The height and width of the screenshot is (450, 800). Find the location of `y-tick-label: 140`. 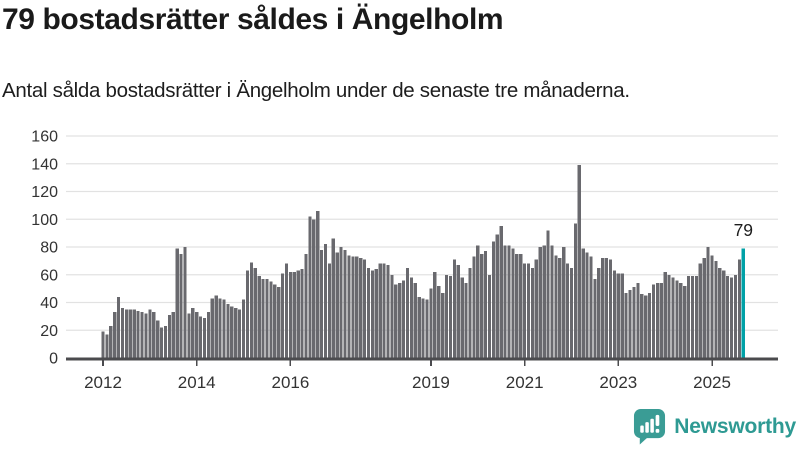

y-tick-label: 140 is located at coordinates (44, 164).